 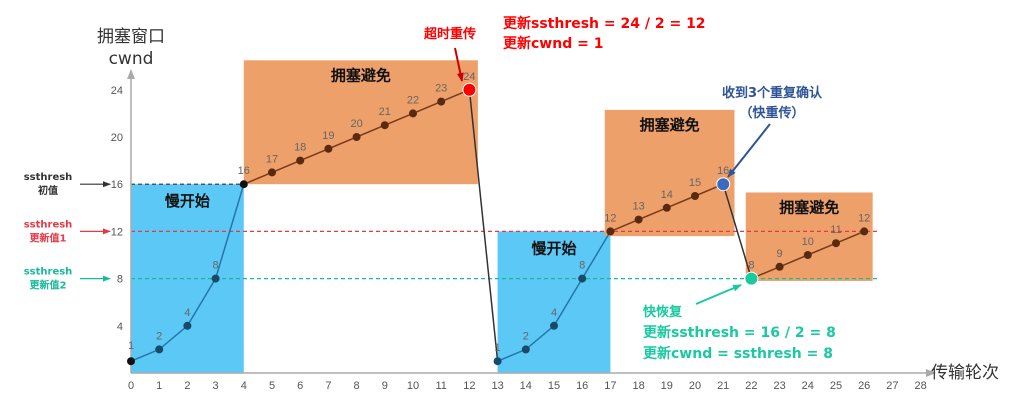 I want to click on point-label-2: 4, so click(x=187, y=313).